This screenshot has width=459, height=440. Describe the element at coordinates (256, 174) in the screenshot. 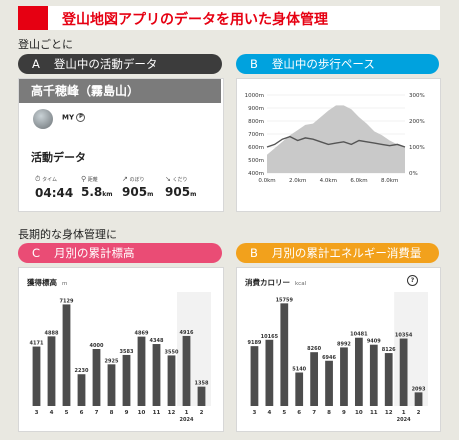

I see `pace-y-tick-left: 400m` at that location.